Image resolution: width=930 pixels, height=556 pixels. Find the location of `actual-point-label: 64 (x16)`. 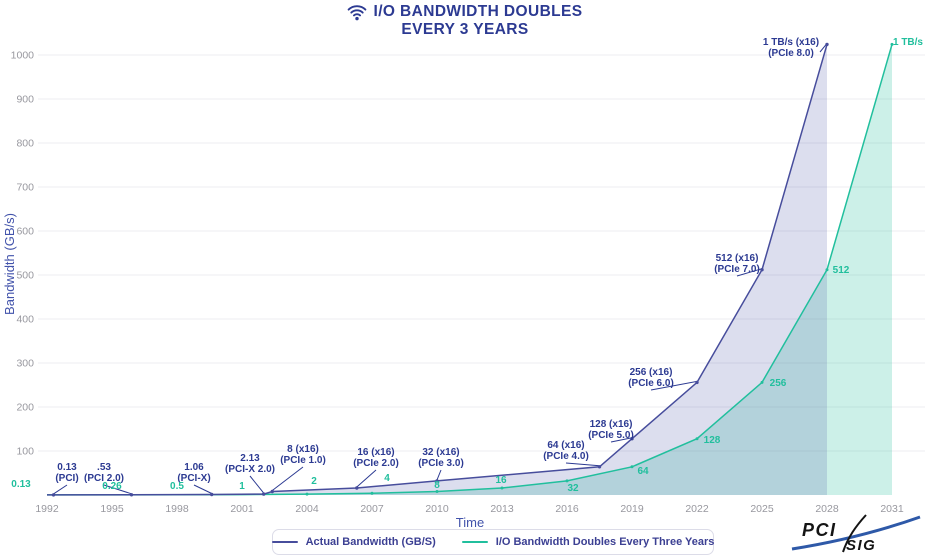

actual-point-label: 64 (x16) is located at coordinates (565, 445).